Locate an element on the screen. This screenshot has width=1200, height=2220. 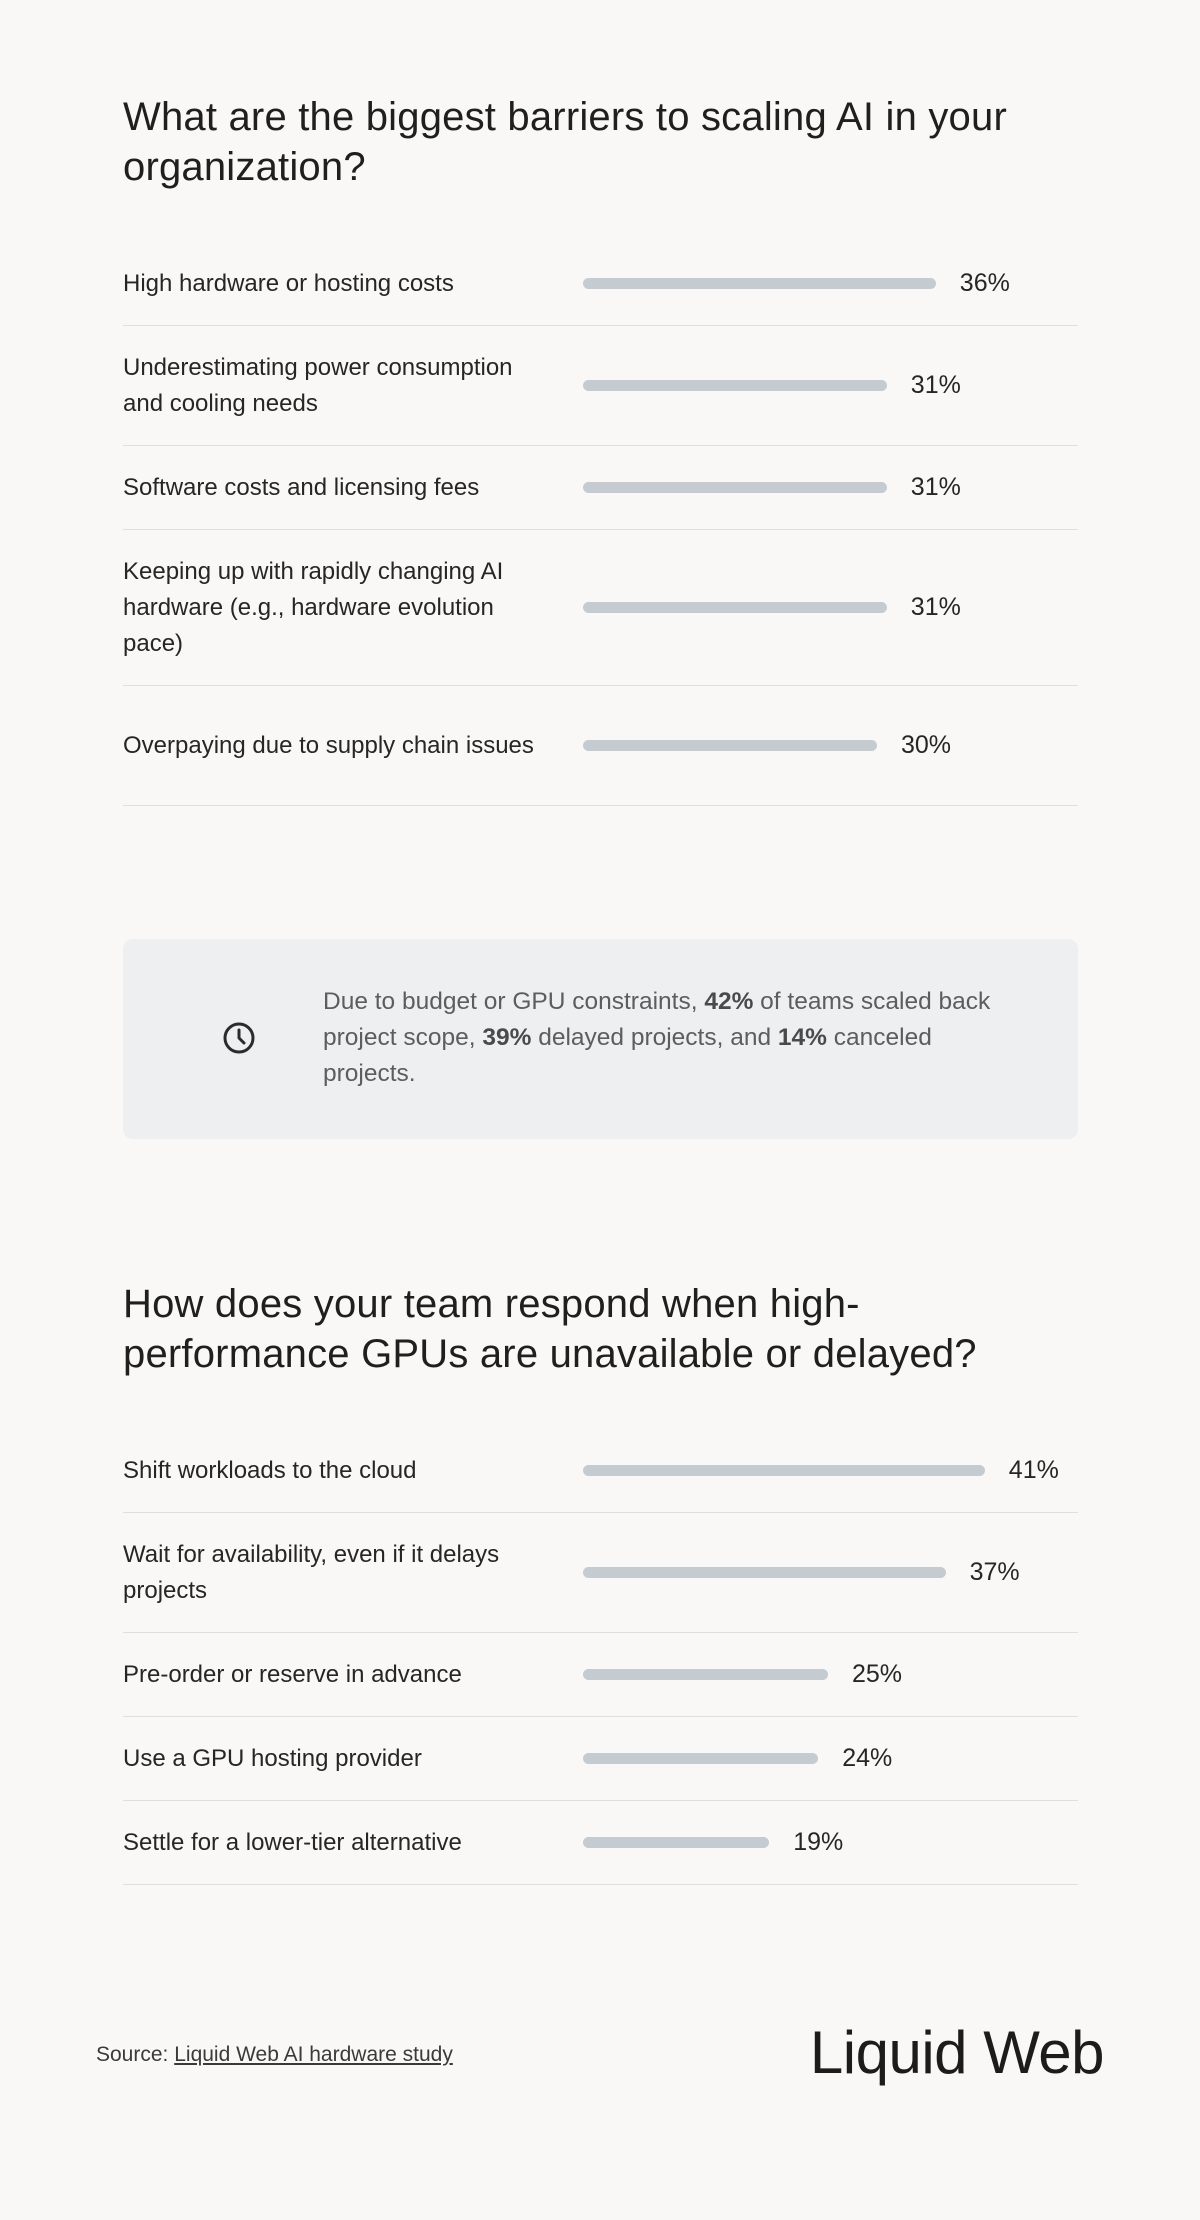
bar-label: Pre-order or reserve in advance is located at coordinates (292, 1674).